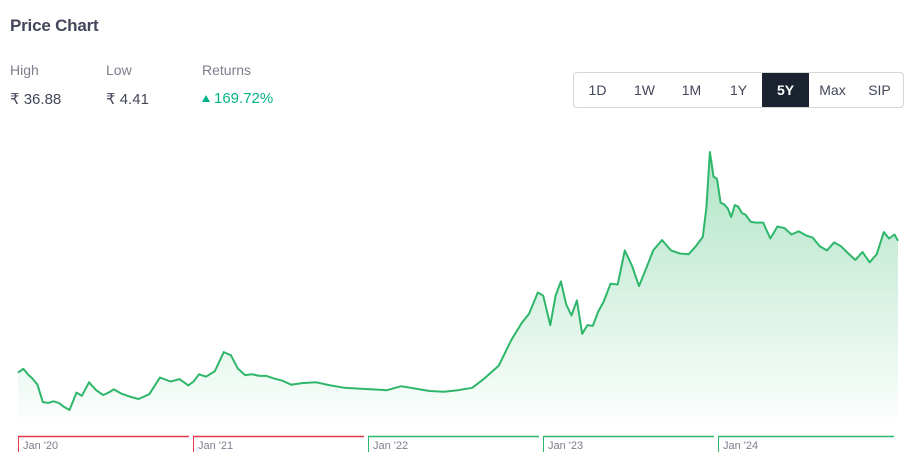  I want to click on range-button-5y: 5Y, so click(785, 90).